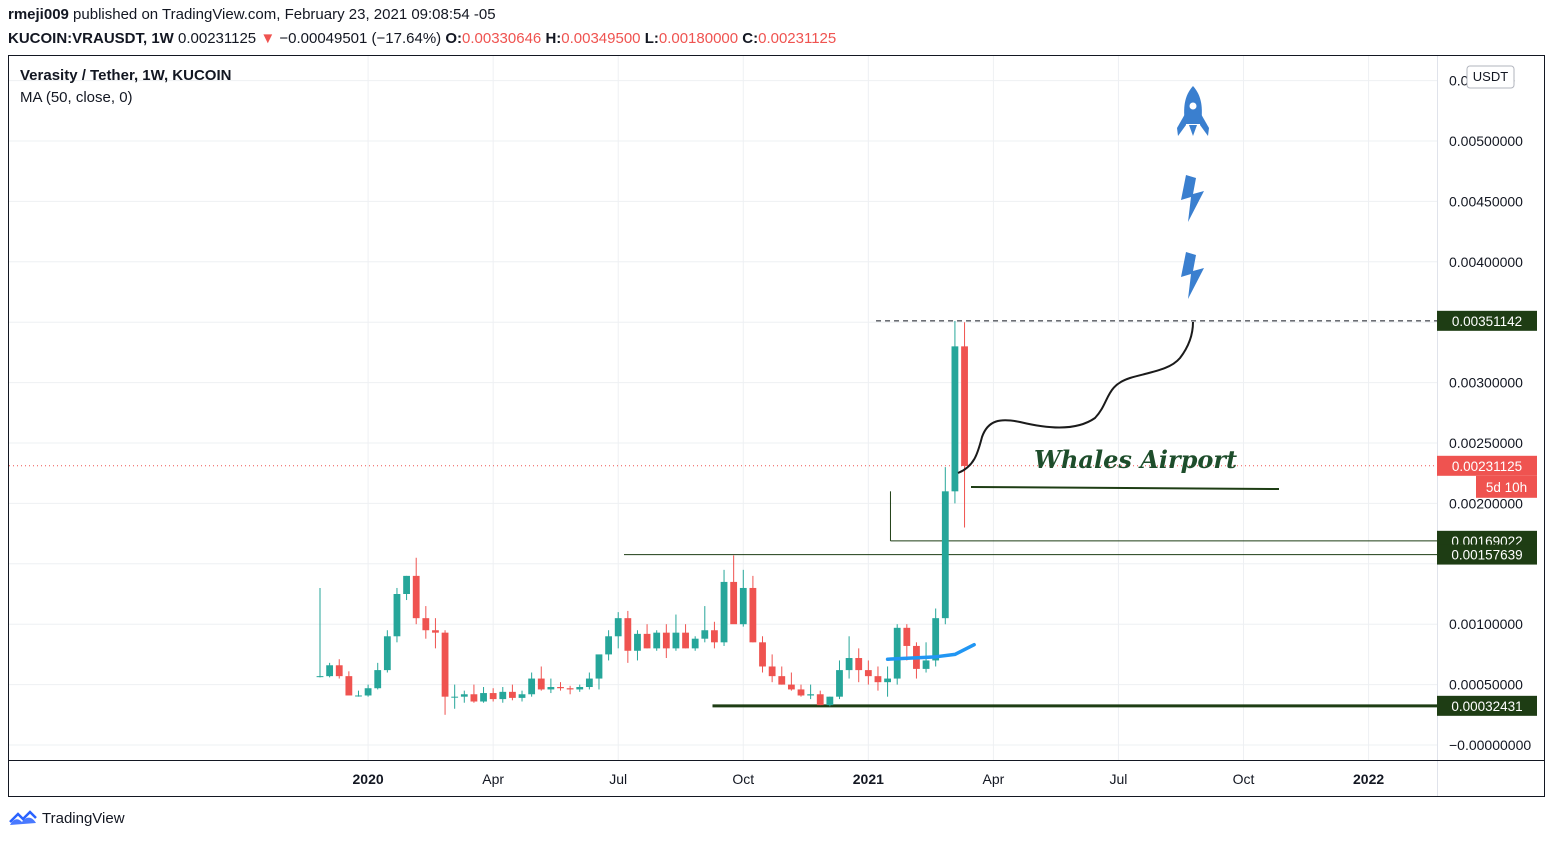  I want to click on close-value: 0.00231125, so click(797, 38).